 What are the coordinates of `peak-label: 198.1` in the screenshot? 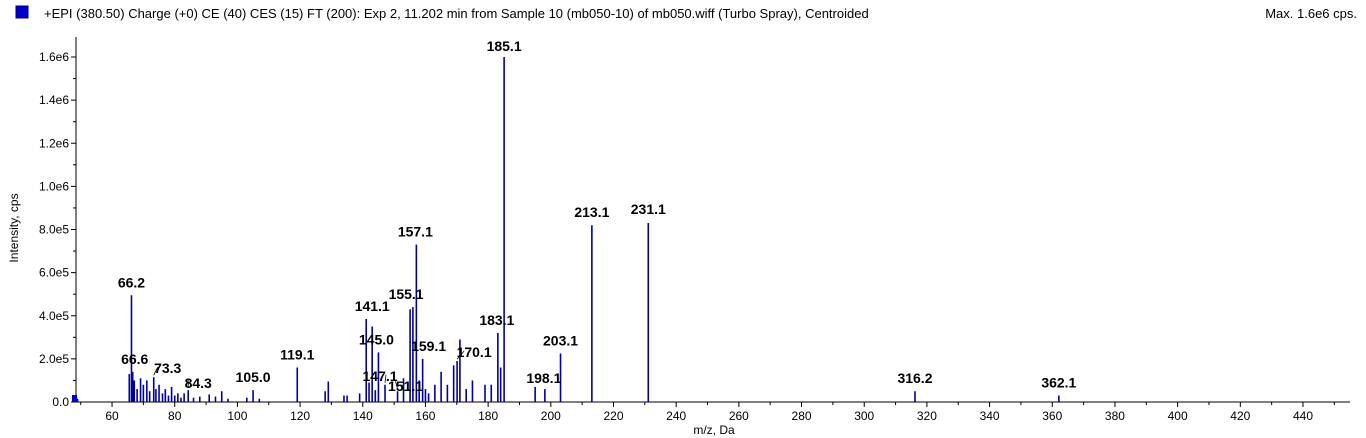 It's located at (543, 378).